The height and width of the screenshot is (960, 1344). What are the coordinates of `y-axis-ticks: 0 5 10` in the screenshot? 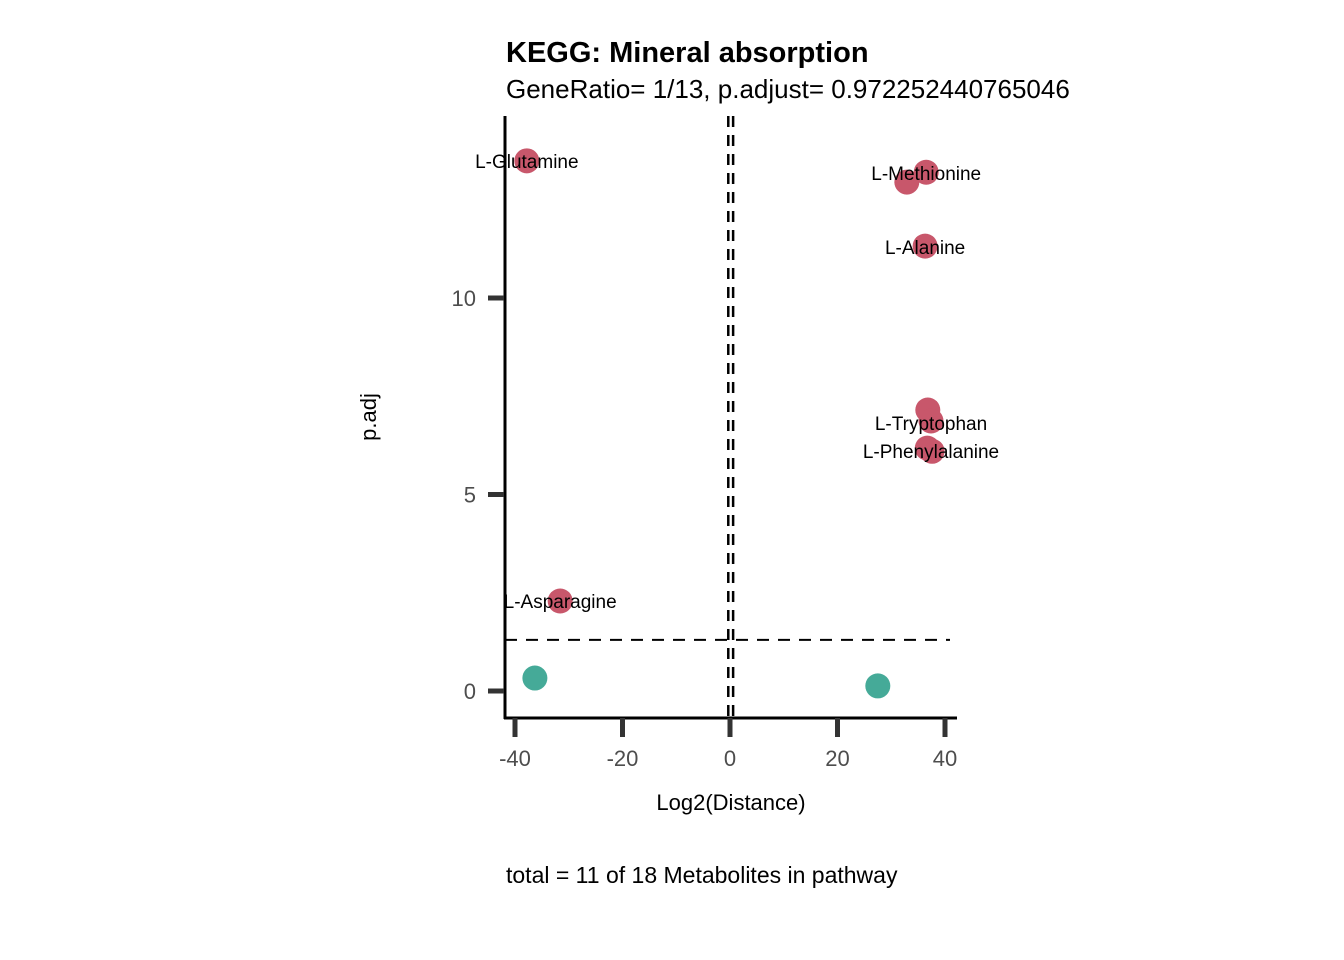 It's located at (478, 495).